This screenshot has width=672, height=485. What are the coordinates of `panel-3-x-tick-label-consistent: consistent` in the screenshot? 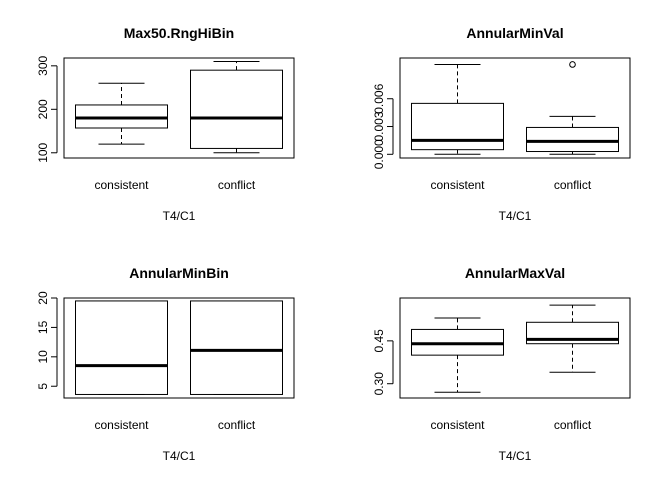 It's located at (121, 425).